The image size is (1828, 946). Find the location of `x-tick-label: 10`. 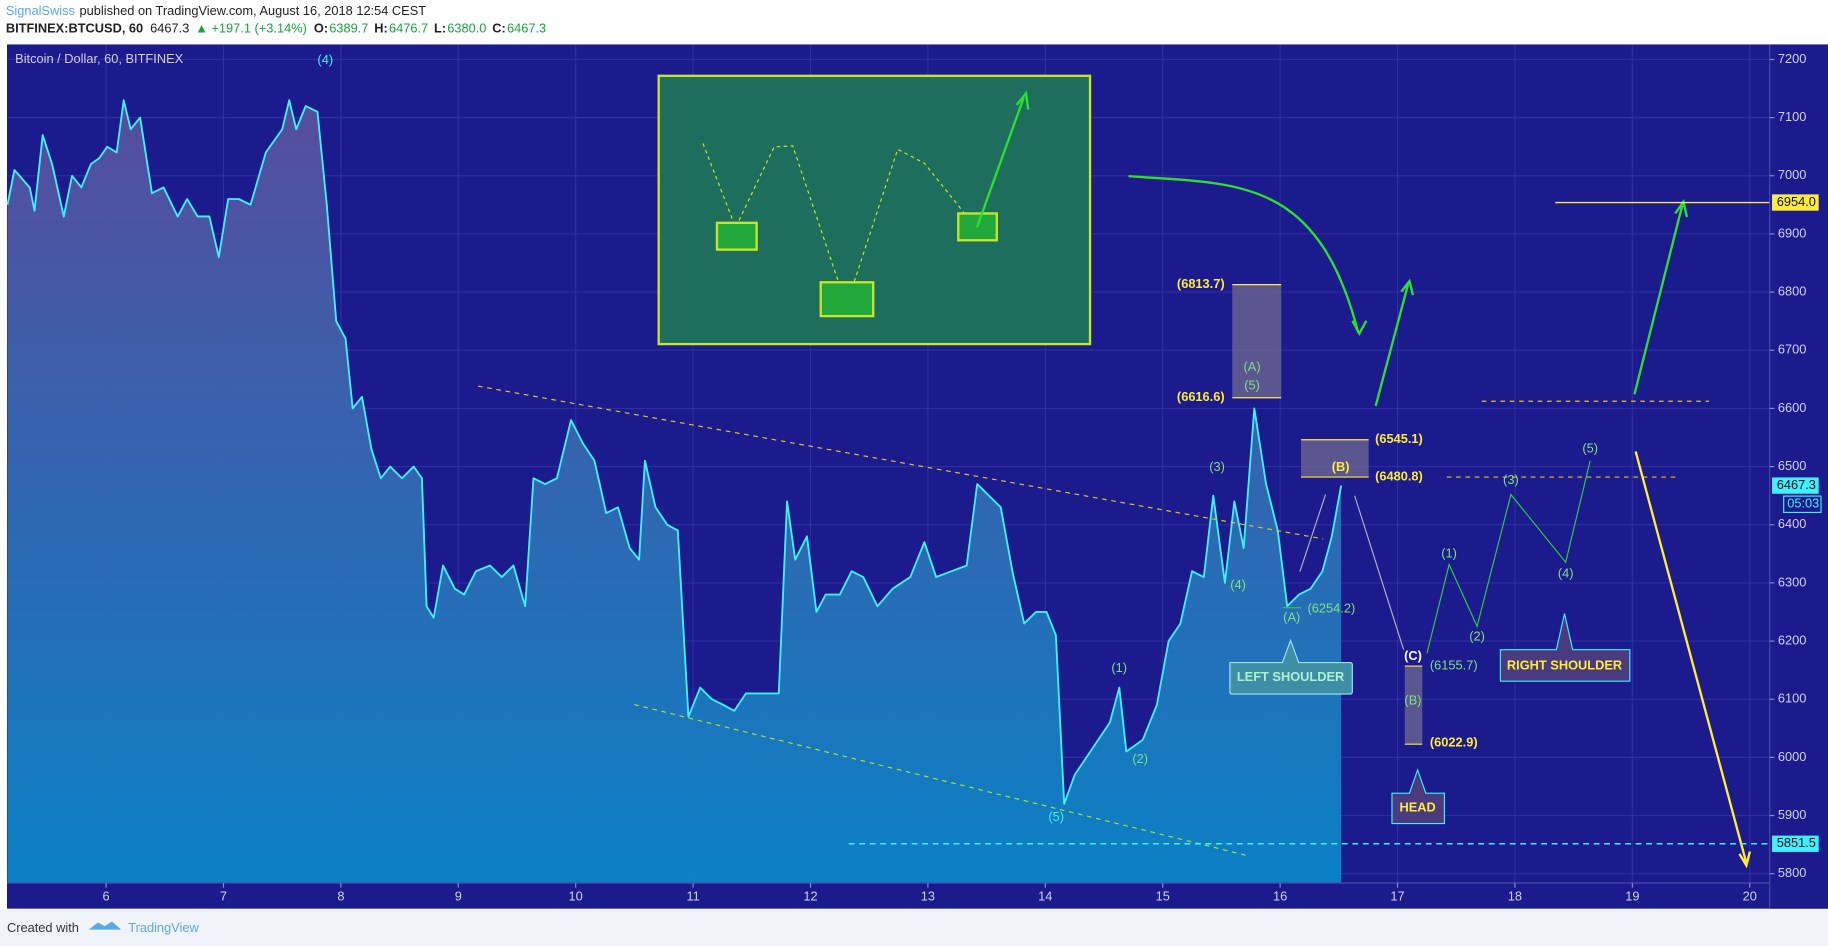

x-tick-label: 10 is located at coordinates (576, 895).